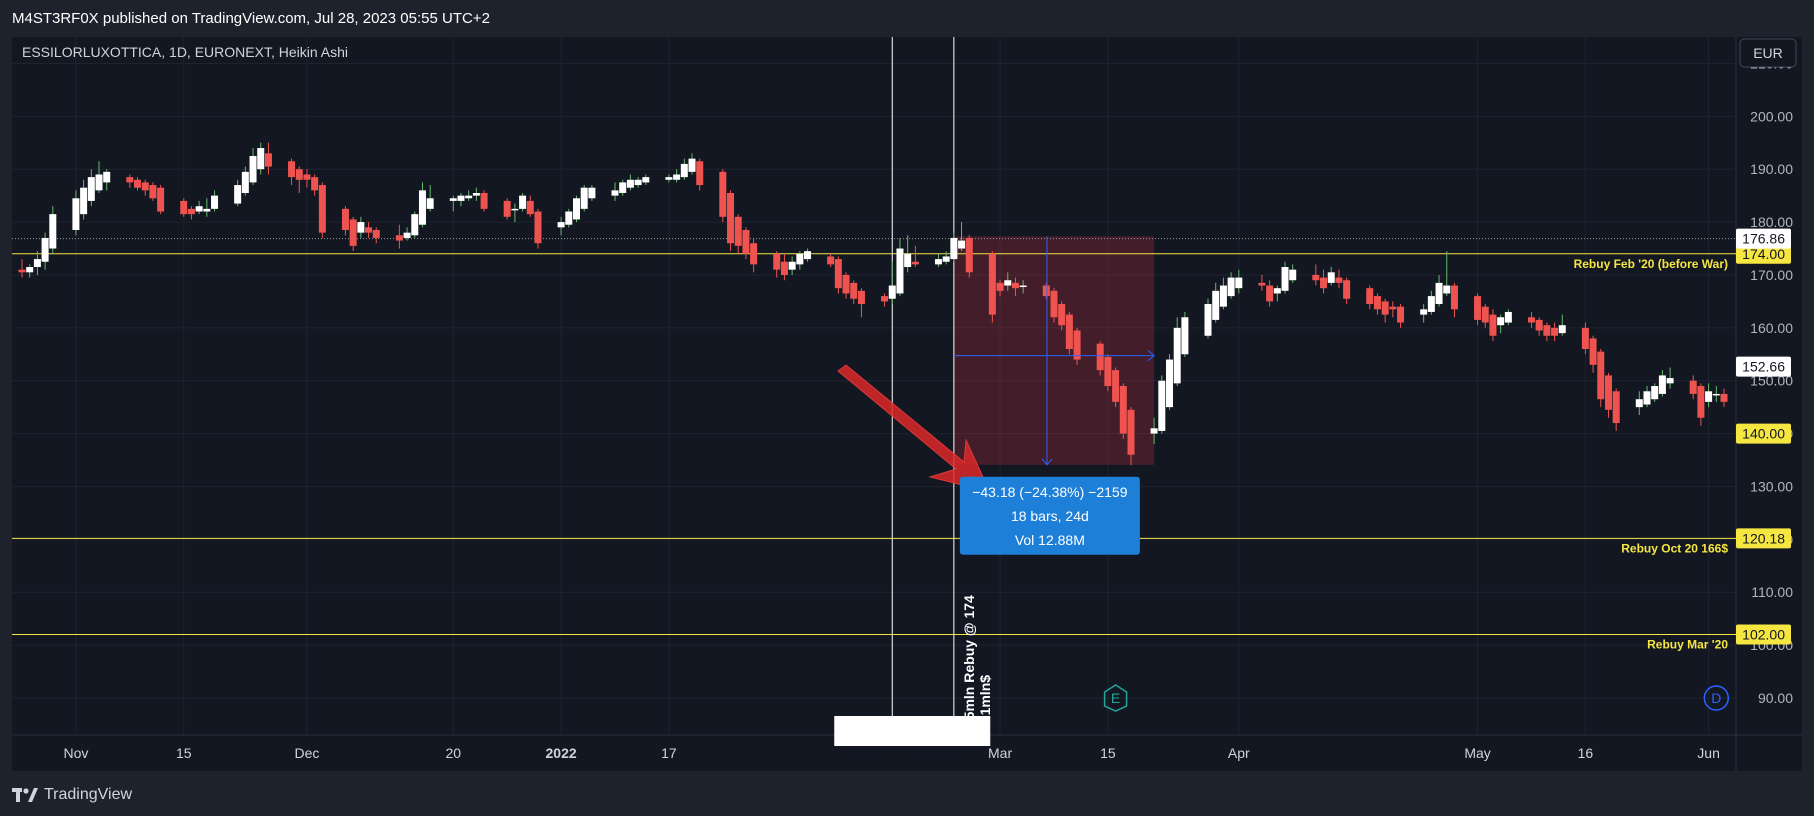 This screenshot has width=1814, height=816. What do you see at coordinates (1763, 634) in the screenshot?
I see `price-label-box` at bounding box center [1763, 634].